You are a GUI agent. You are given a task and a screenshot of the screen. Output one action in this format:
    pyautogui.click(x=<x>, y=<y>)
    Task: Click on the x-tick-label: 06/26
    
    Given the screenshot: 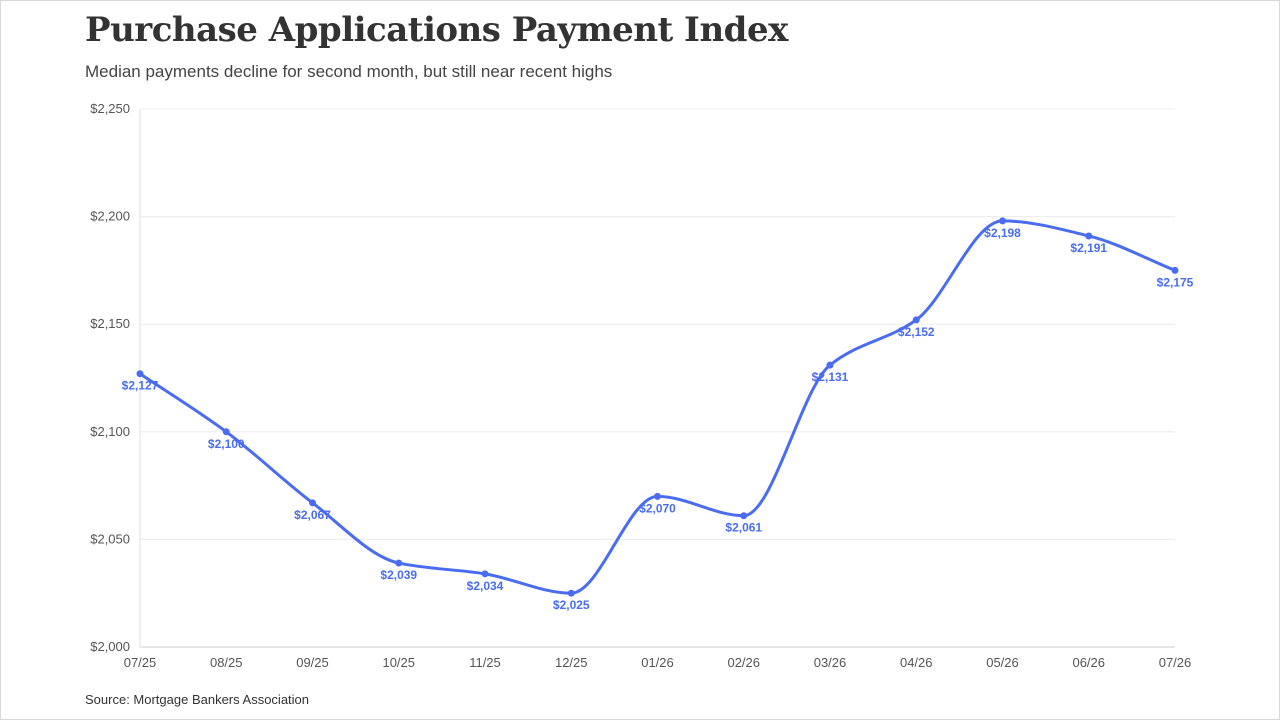 What is the action you would take?
    pyautogui.click(x=1088, y=662)
    